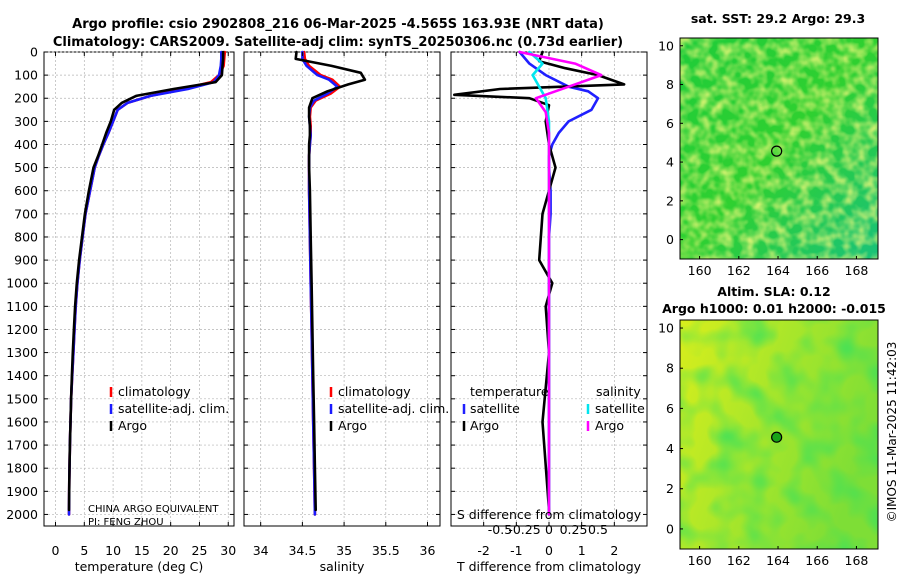  What do you see at coordinates (516, 550) in the screenshot?
I see `x-tick-label: -1` at bounding box center [516, 550].